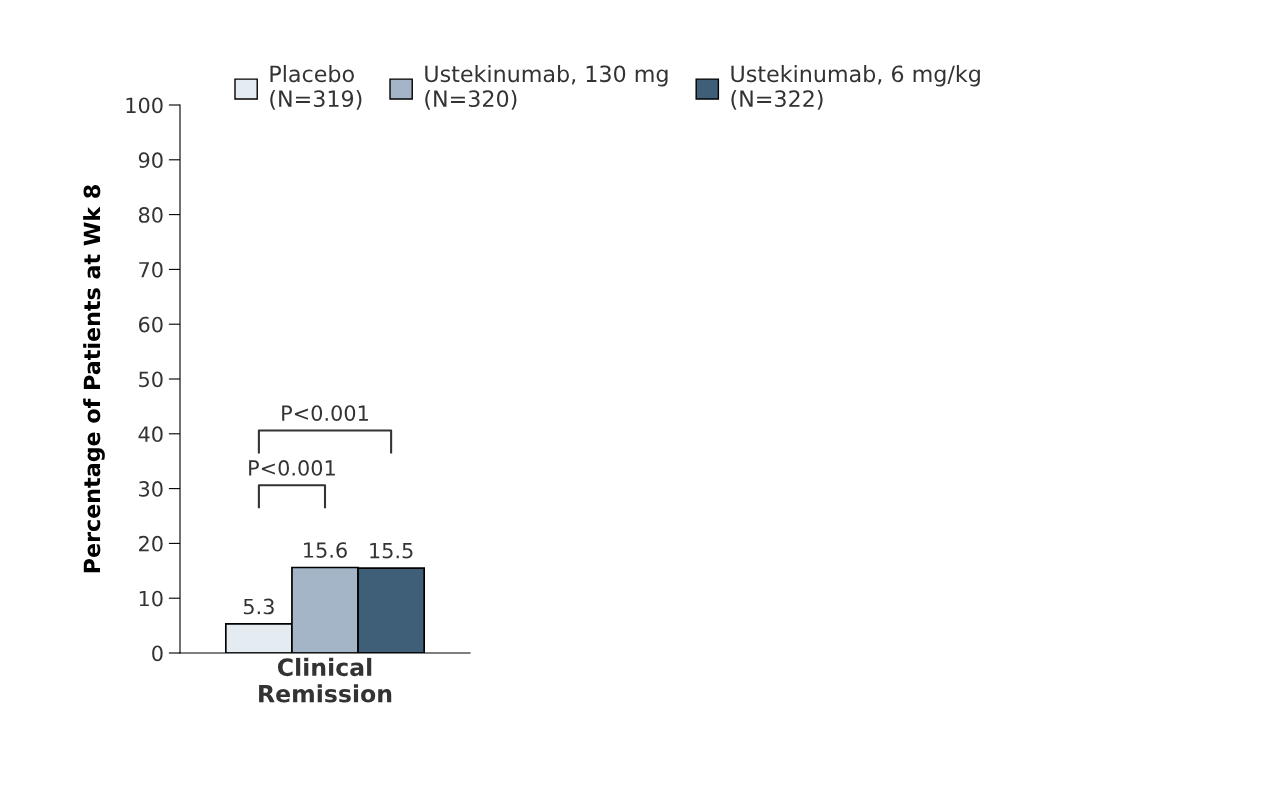  Describe the element at coordinates (150, 215) in the screenshot. I see `y-tick-label: 80` at that location.